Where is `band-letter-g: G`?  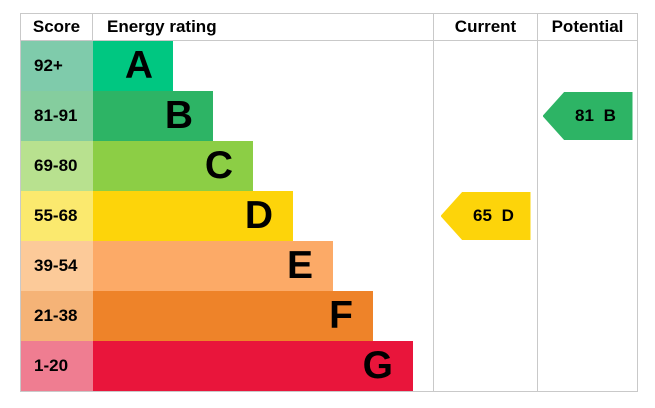
band-letter-g: G is located at coordinates (377, 365).